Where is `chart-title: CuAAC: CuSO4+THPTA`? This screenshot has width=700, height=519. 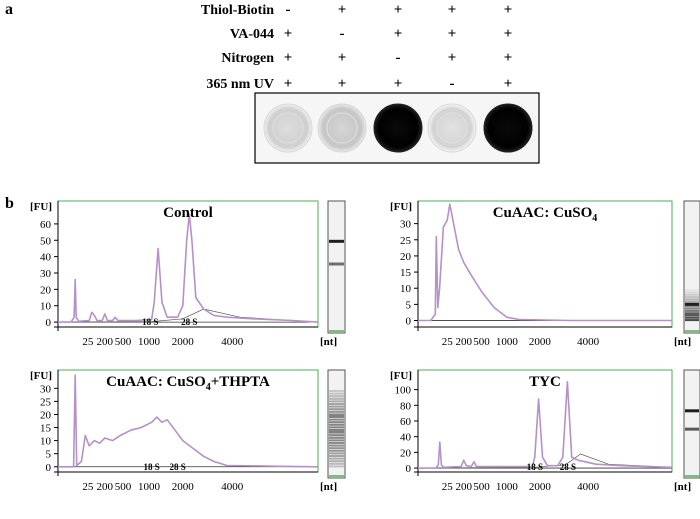 chart-title: CuAAC: CuSO4+THPTA is located at coordinates (188, 383).